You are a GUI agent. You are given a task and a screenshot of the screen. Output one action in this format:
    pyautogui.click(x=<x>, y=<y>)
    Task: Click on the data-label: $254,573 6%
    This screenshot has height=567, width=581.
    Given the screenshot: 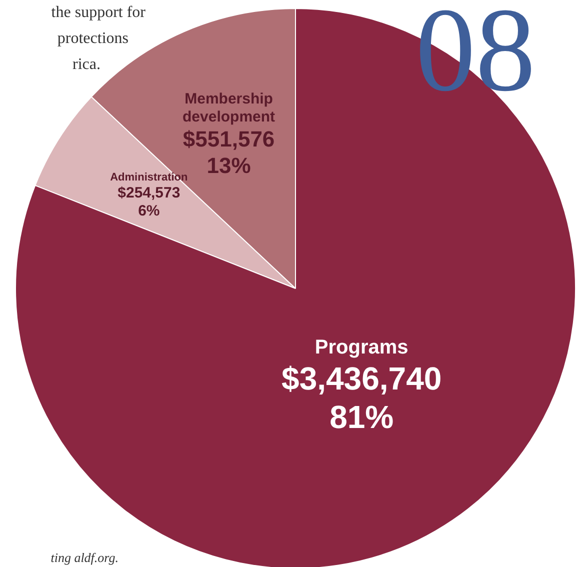 What is the action you would take?
    pyautogui.click(x=149, y=202)
    